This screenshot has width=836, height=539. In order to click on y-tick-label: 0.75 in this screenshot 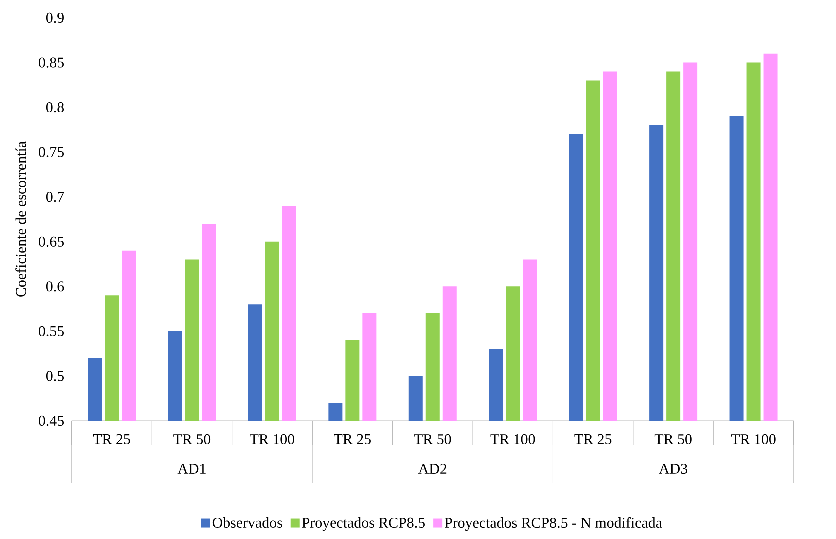, I will do `click(51, 152)`.